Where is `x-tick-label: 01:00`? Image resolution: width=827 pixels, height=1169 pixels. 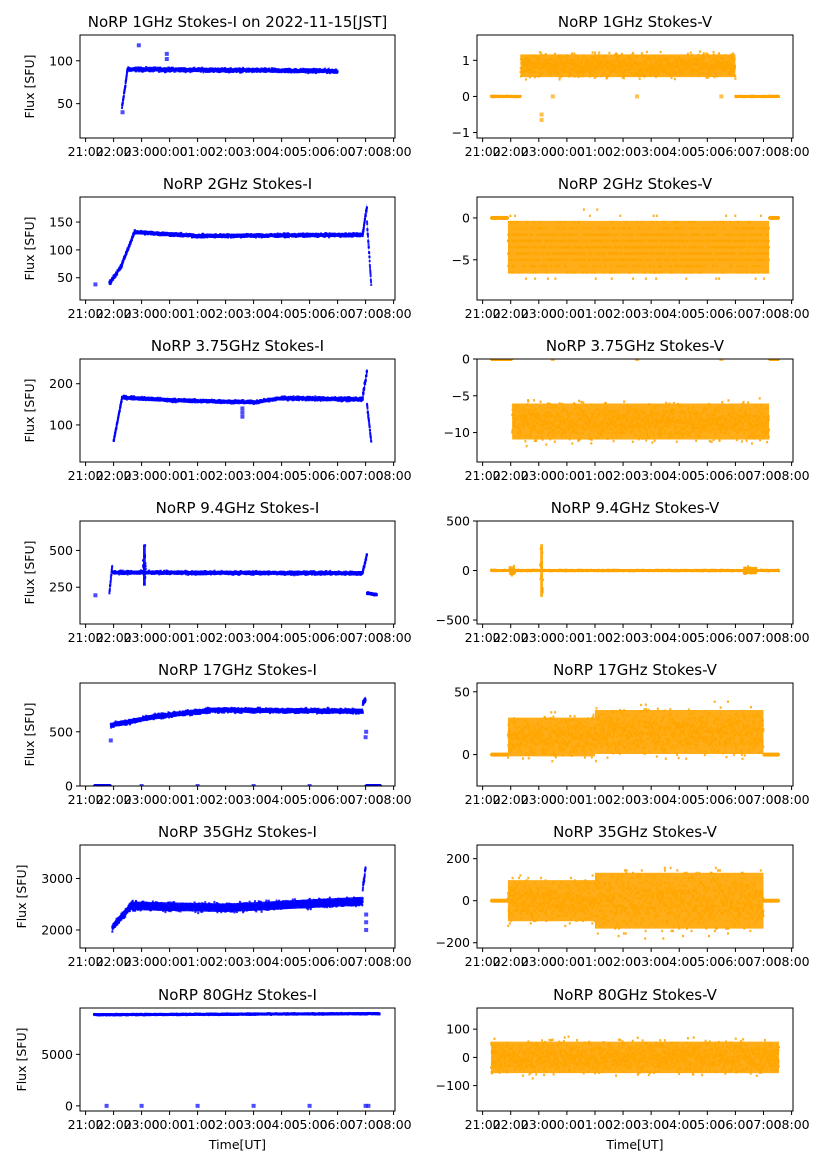
x-tick-label: 01:00 is located at coordinates (198, 313).